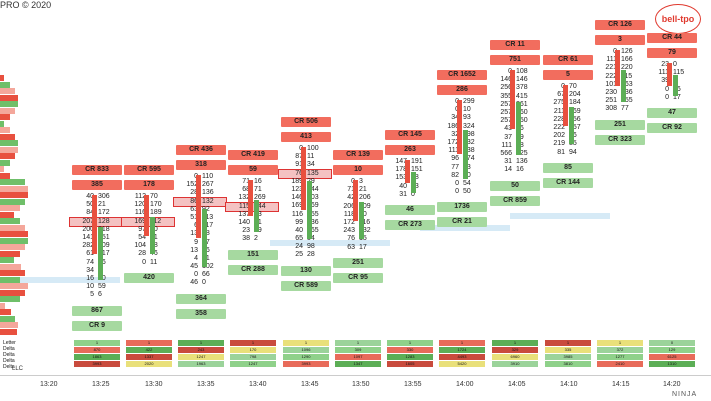 This screenshot has height=401, width=711. What do you see at coordinates (299, 255) in the screenshot?
I see `bid-volume: 25` at bounding box center [299, 255].